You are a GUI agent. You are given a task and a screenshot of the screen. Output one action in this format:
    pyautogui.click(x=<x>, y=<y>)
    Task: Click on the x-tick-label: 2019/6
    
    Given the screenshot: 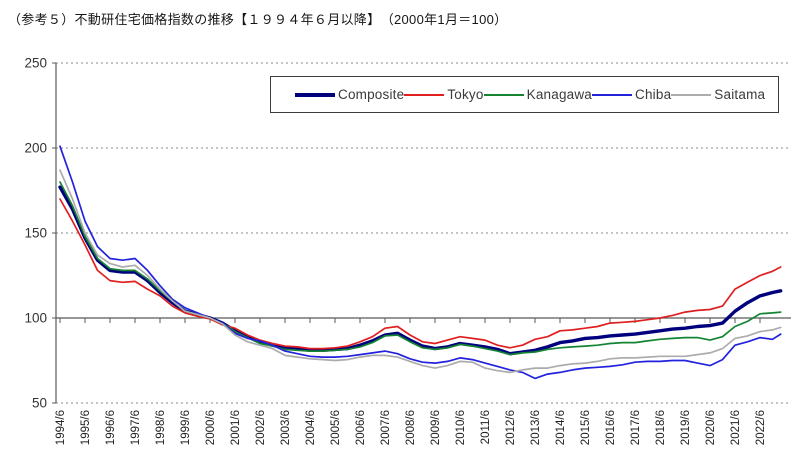 What is the action you would take?
    pyautogui.click(x=686, y=427)
    